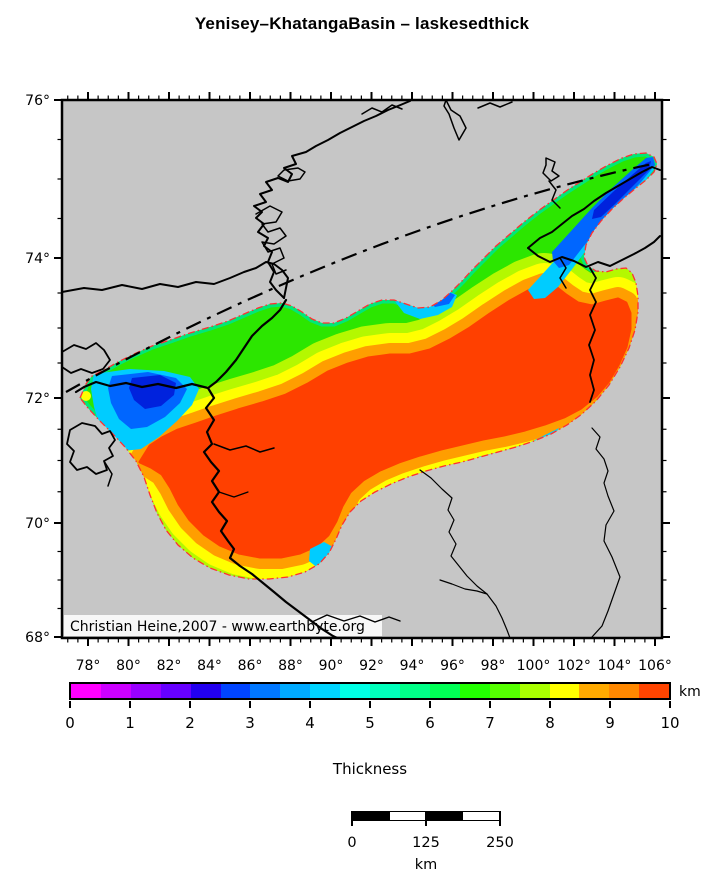 Image resolution: width=715 pixels, height=892 pixels. Describe the element at coordinates (490, 723) in the screenshot. I see `colorbar-tick-label: 7` at that location.